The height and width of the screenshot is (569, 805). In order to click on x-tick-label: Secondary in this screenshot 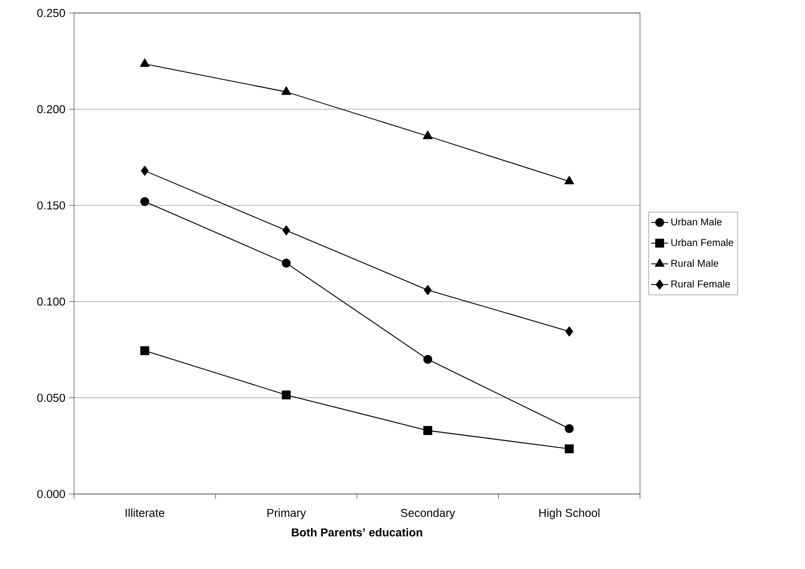, I will do `click(428, 514)`.